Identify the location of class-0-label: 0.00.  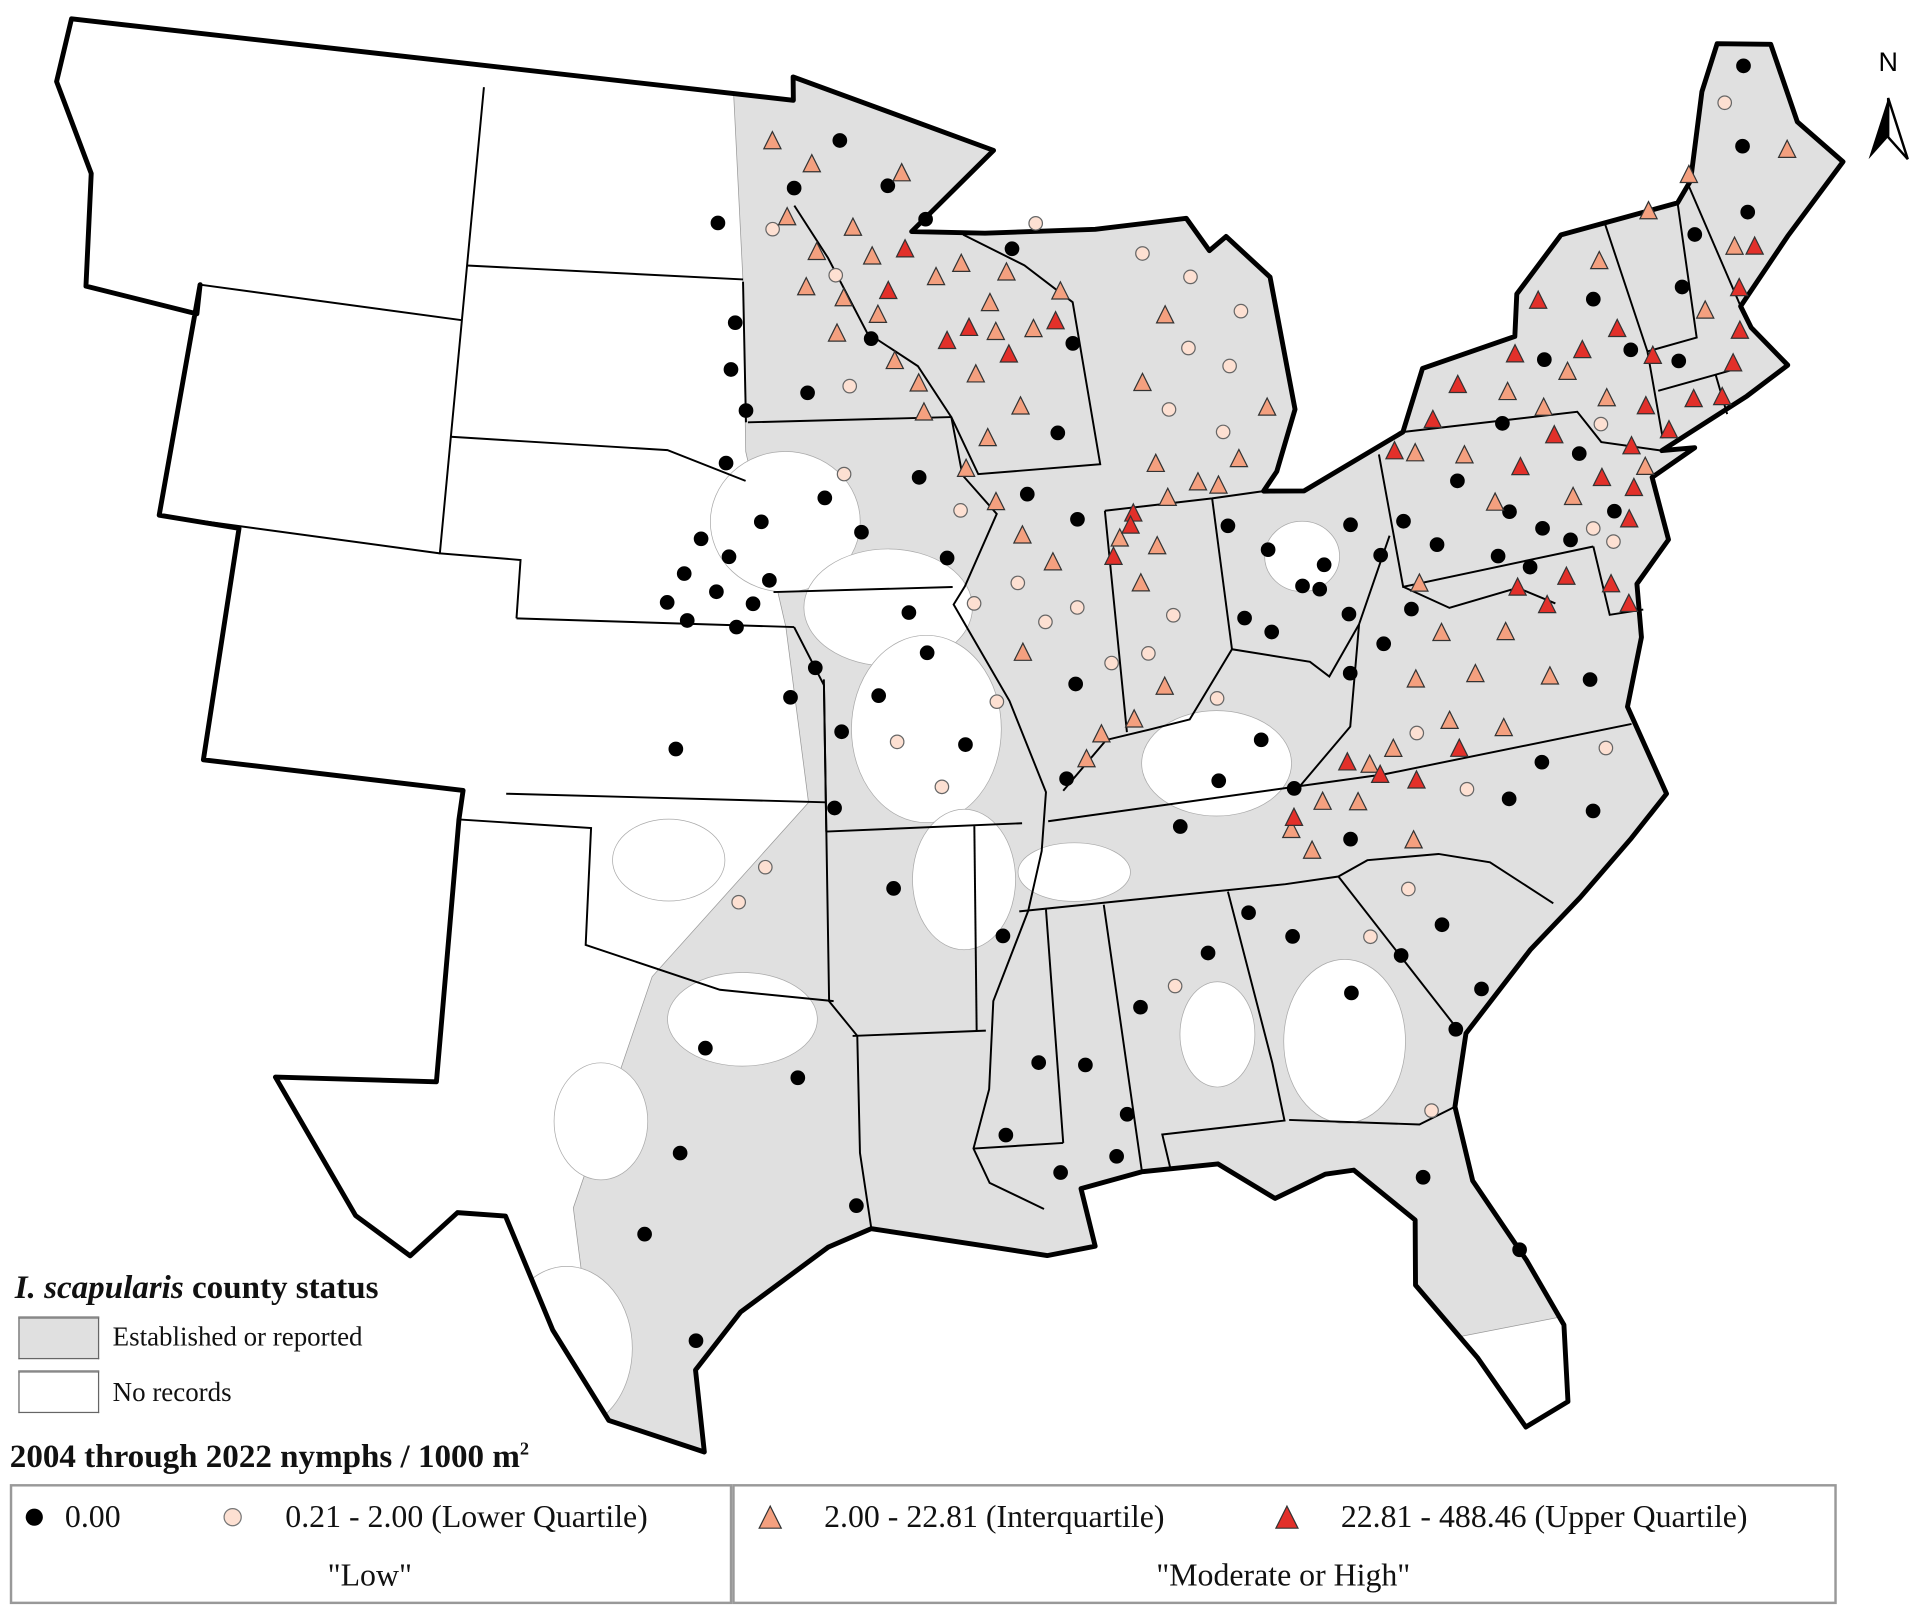
(92, 1516).